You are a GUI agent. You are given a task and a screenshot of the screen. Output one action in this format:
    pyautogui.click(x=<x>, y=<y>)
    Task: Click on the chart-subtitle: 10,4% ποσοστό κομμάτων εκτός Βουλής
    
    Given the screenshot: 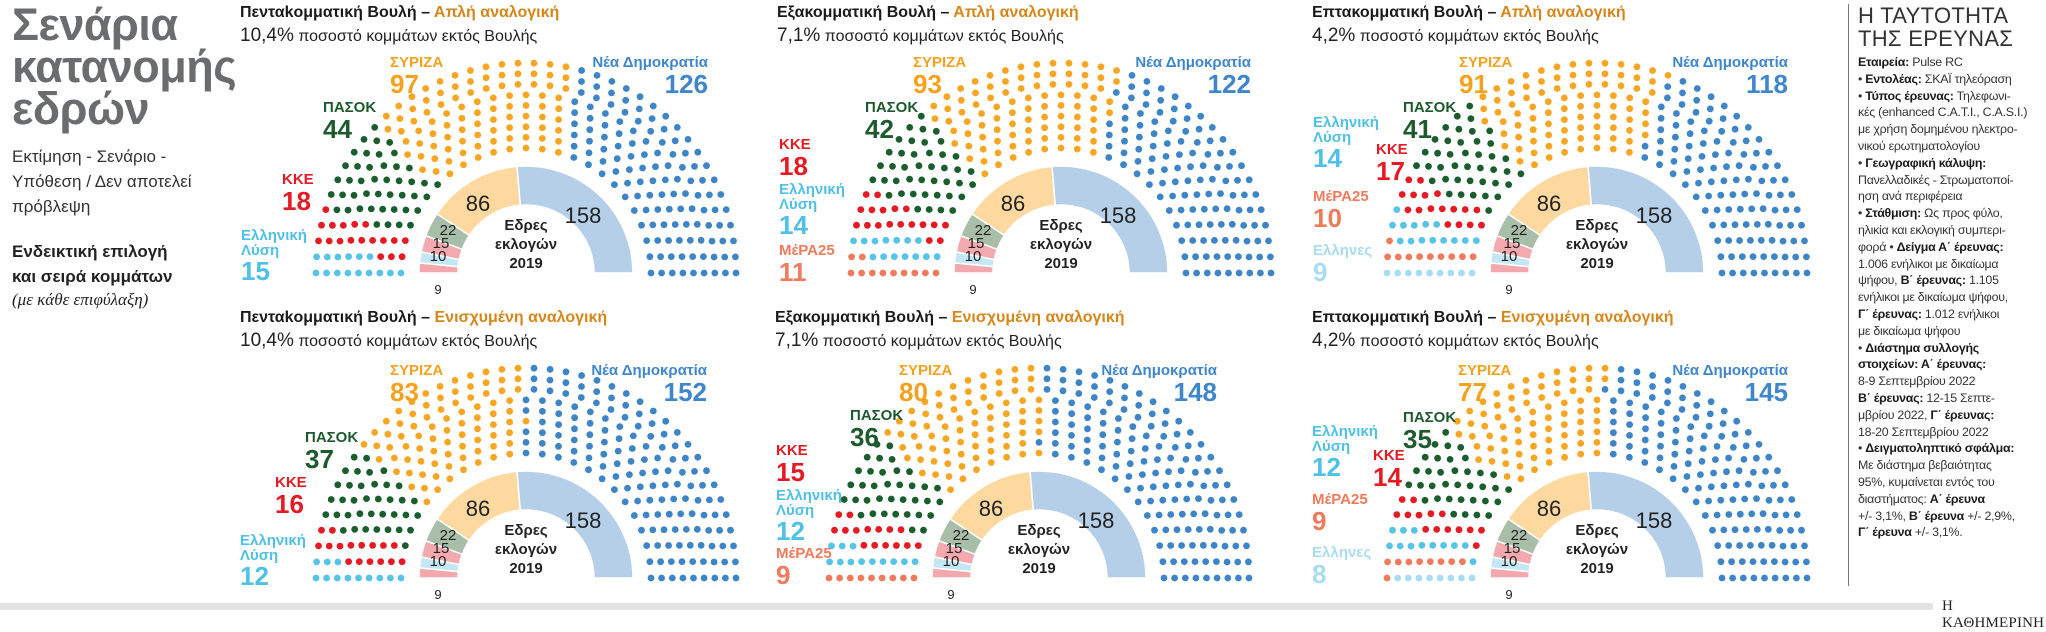 What is the action you would take?
    pyautogui.click(x=388, y=36)
    